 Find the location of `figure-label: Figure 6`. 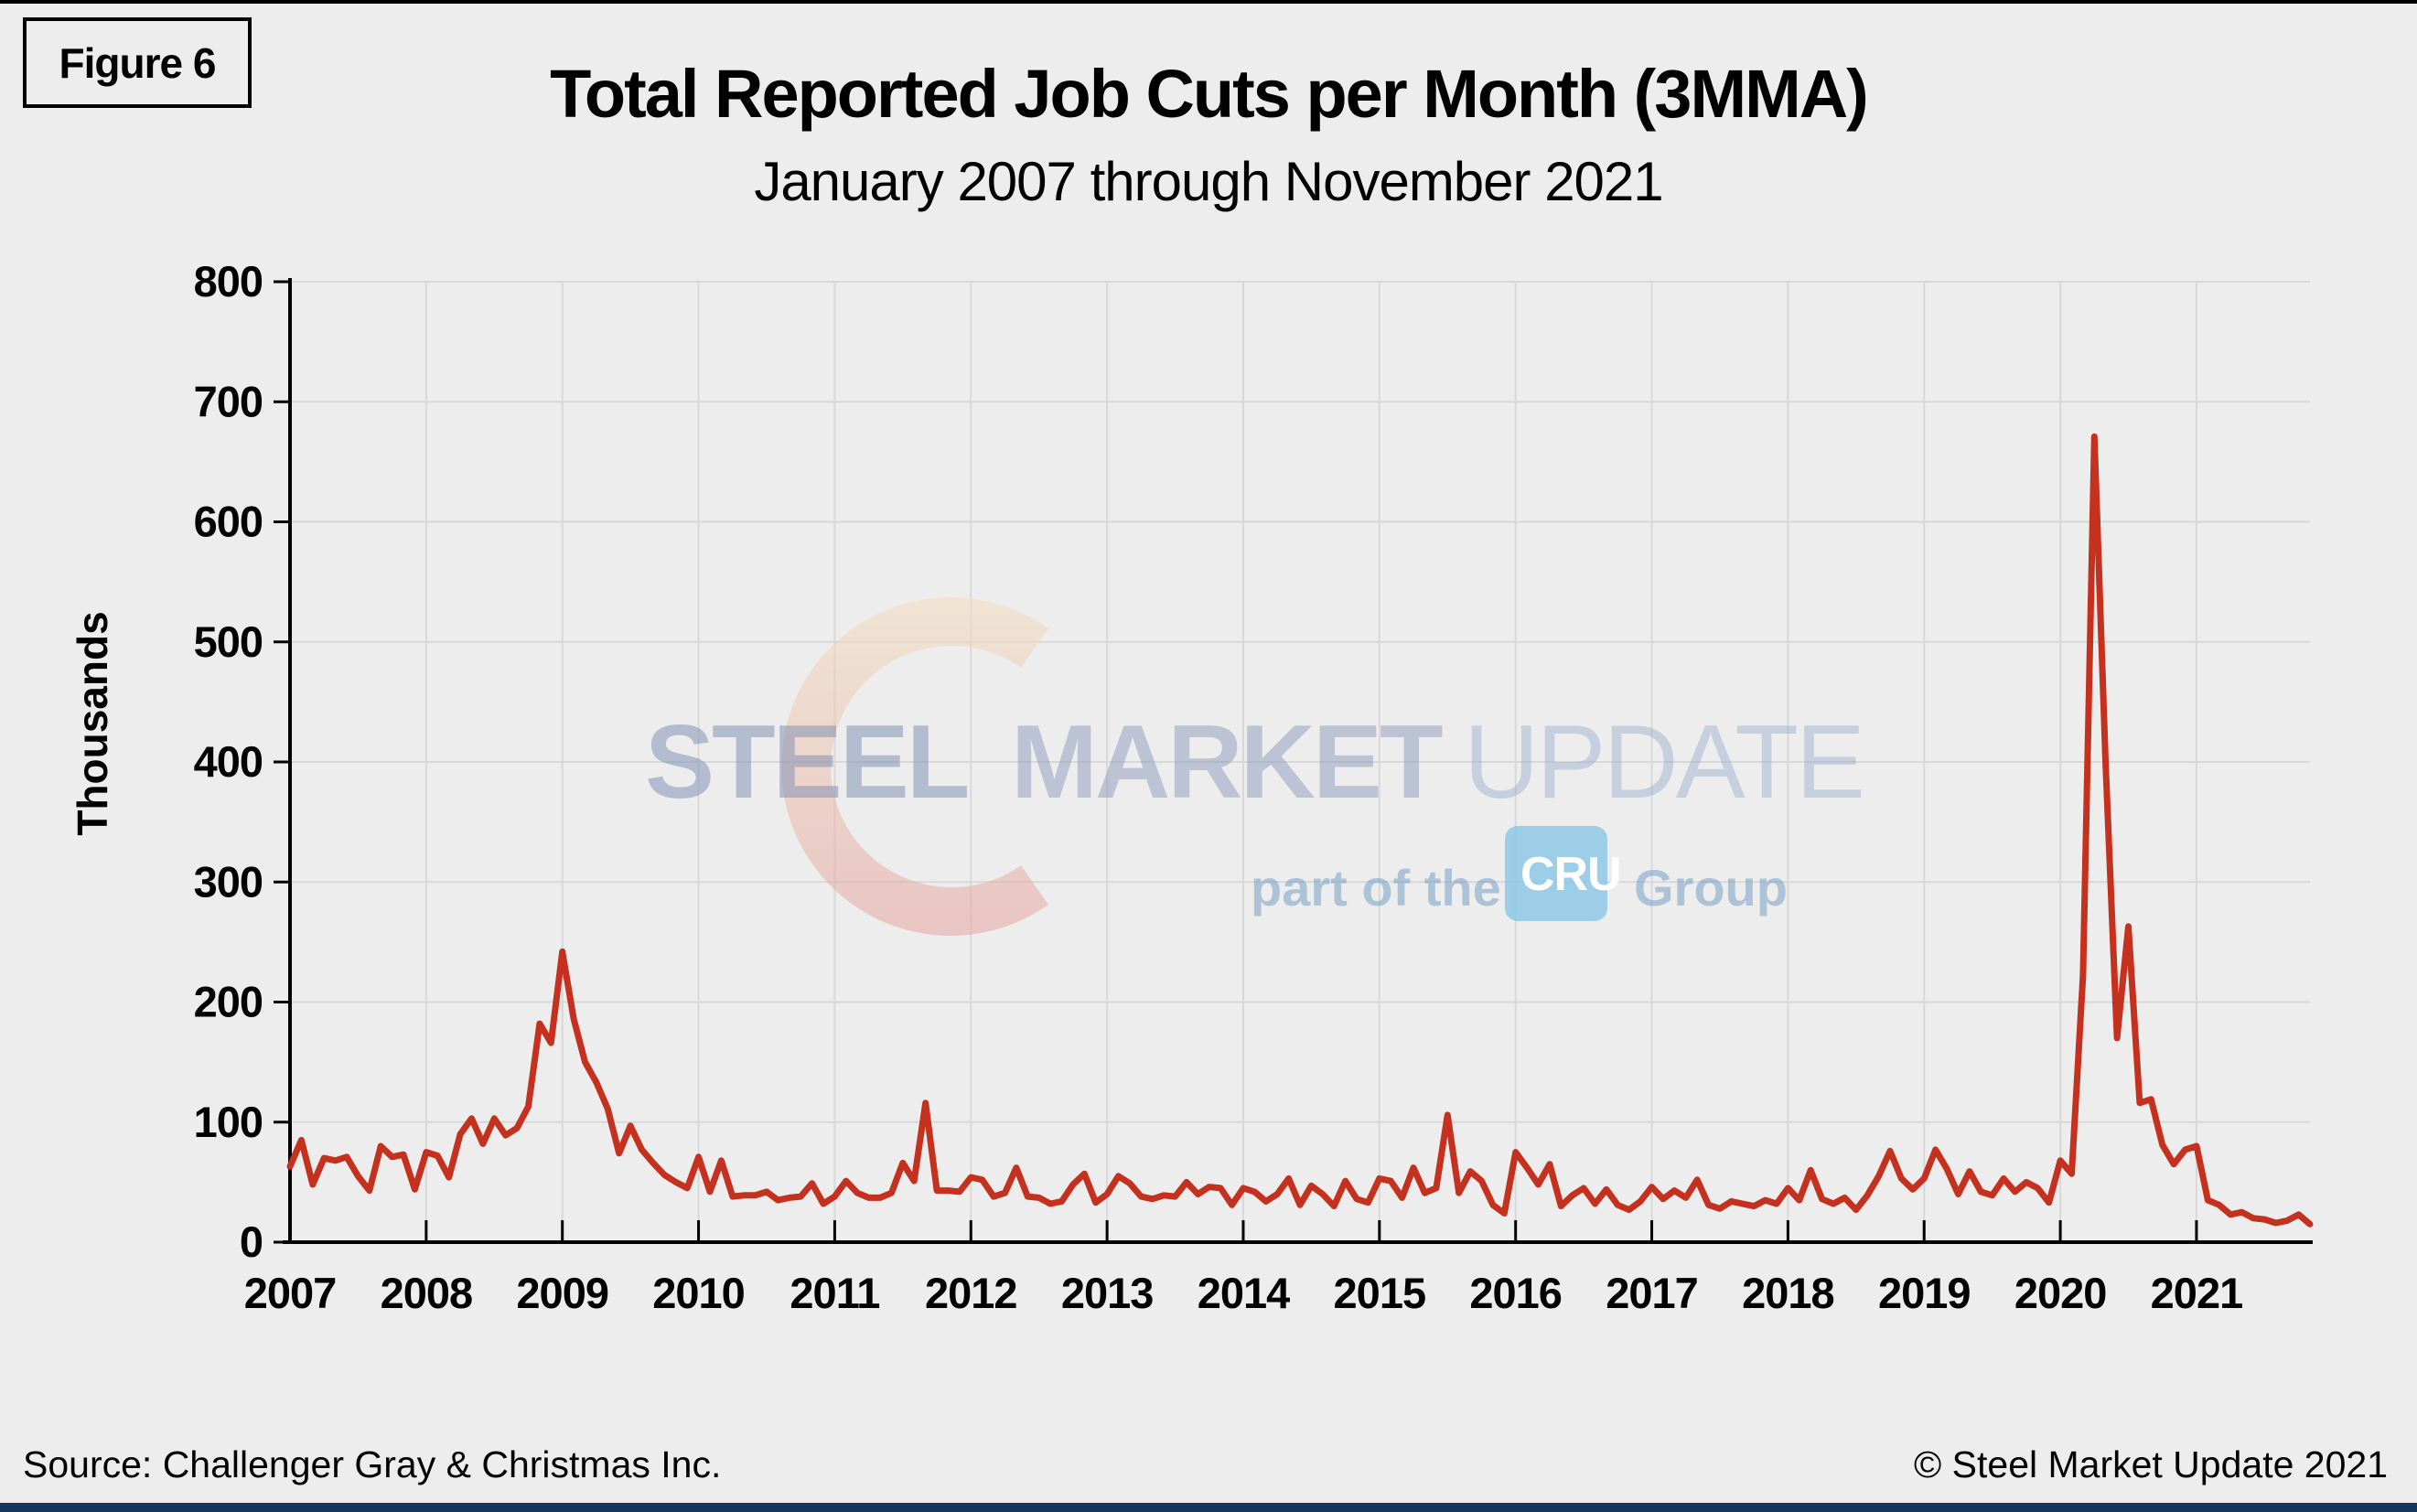

figure-label: Figure 6 is located at coordinates (138, 62).